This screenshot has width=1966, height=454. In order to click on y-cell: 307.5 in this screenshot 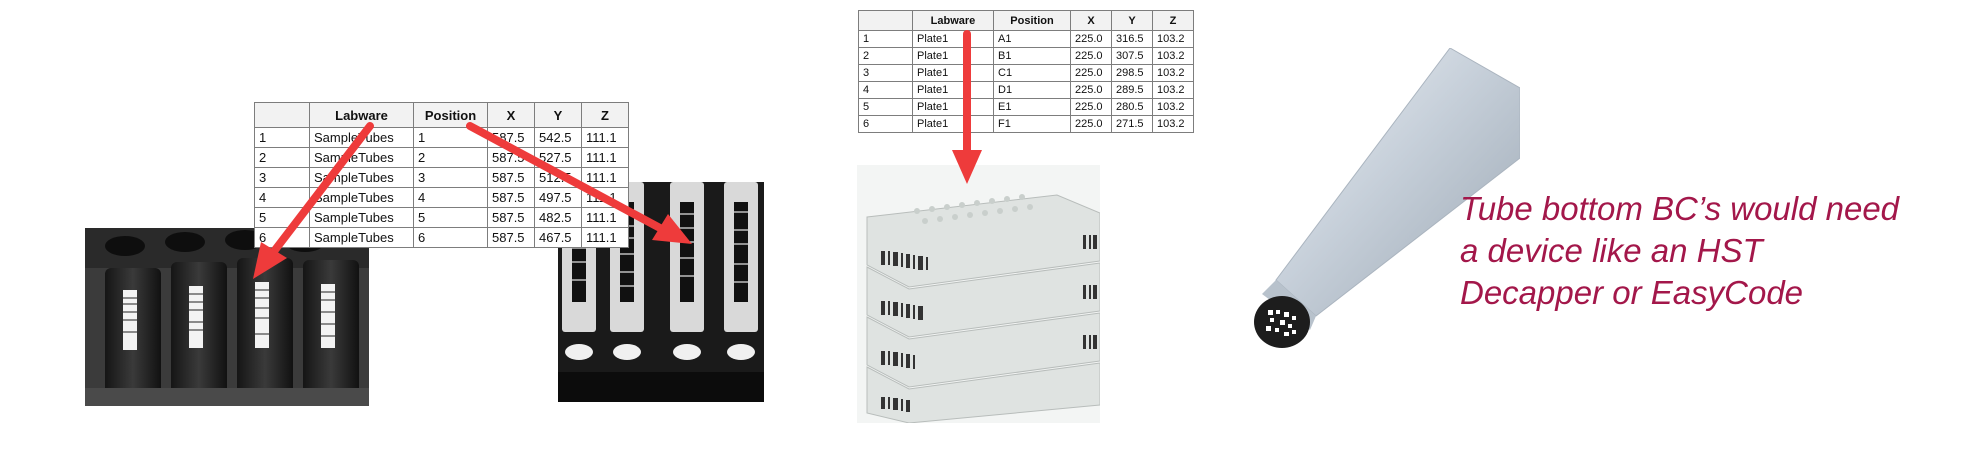, I will do `click(1132, 56)`.